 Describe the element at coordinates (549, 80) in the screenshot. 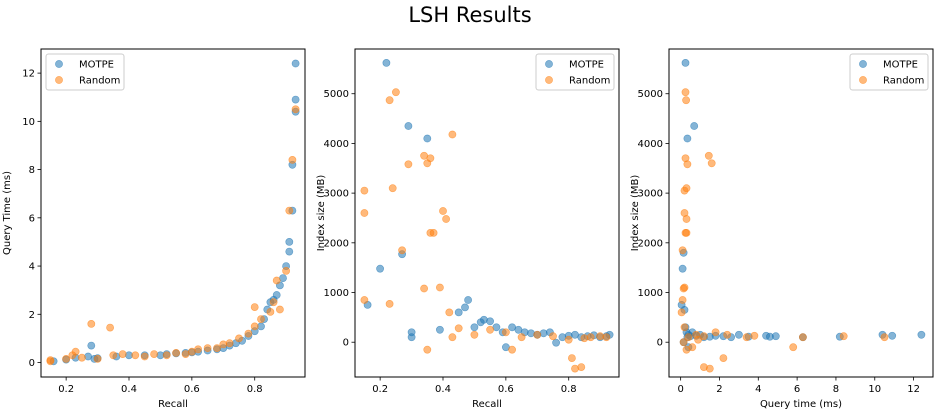

I see `legend-marker-random` at that location.